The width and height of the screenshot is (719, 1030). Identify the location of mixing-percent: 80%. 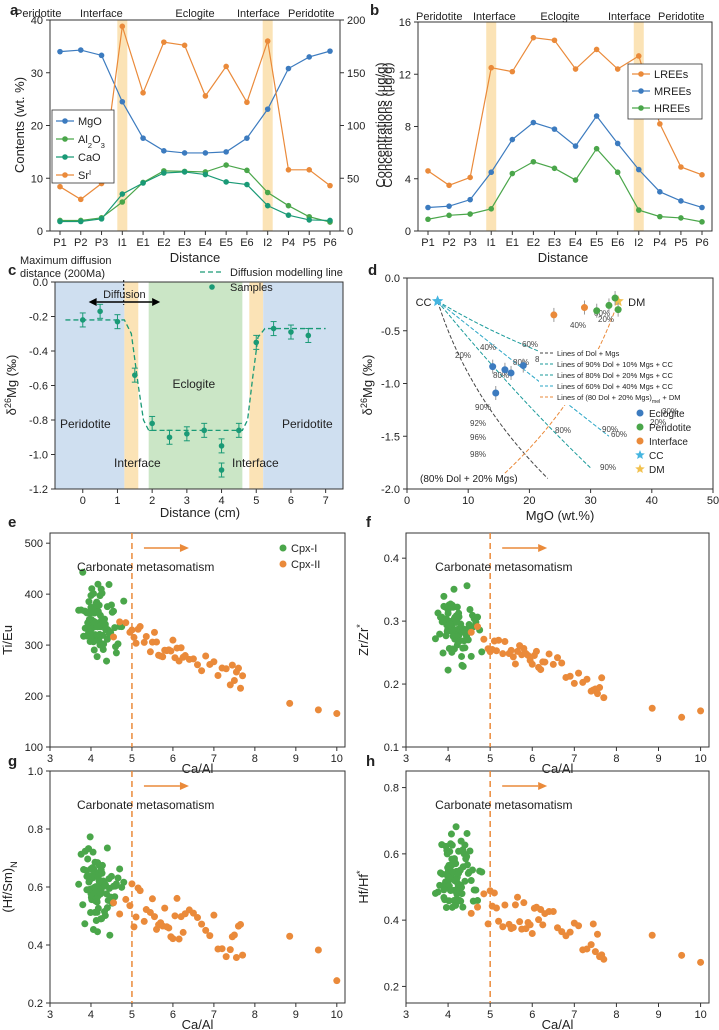
(563, 430).